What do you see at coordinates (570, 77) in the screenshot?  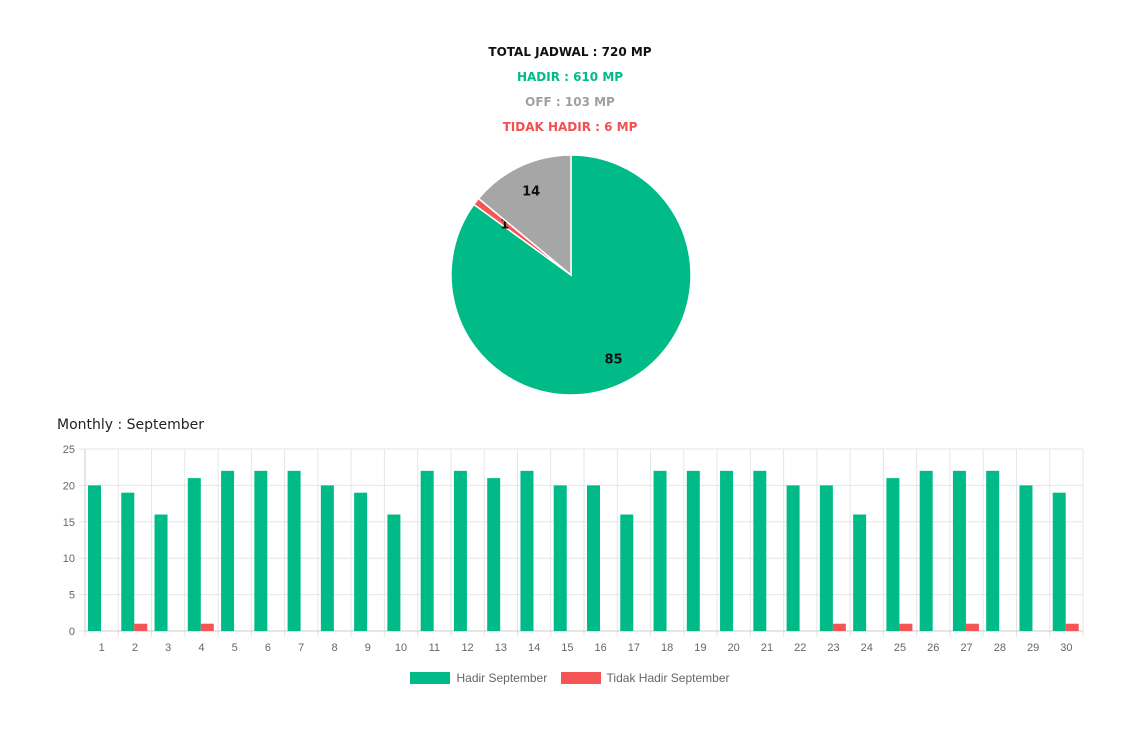 I see `present-count-text: HADIR : 610 MP` at bounding box center [570, 77].